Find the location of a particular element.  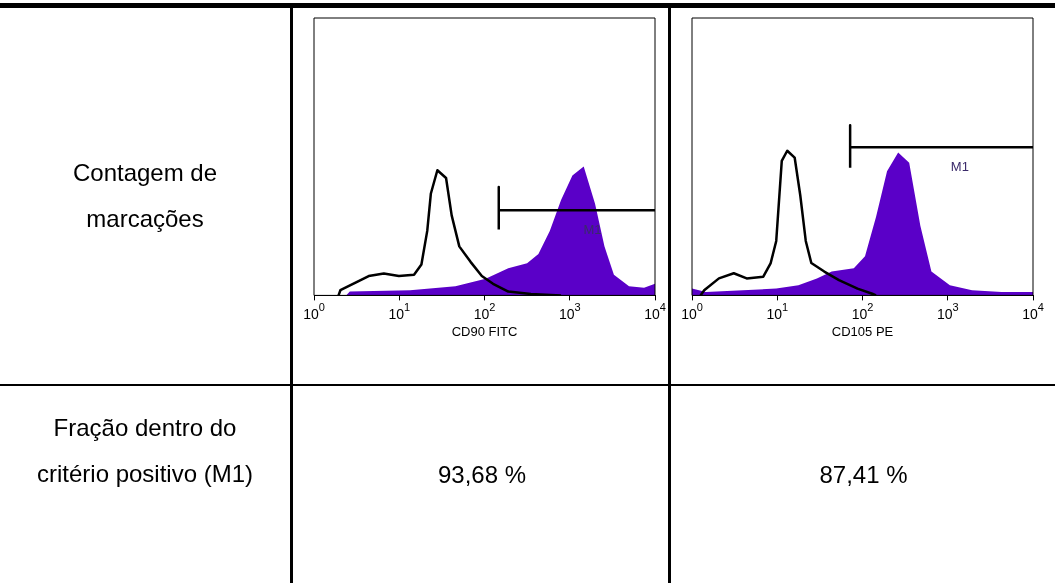

text: Contagem de marcações is located at coordinates (145, 196).